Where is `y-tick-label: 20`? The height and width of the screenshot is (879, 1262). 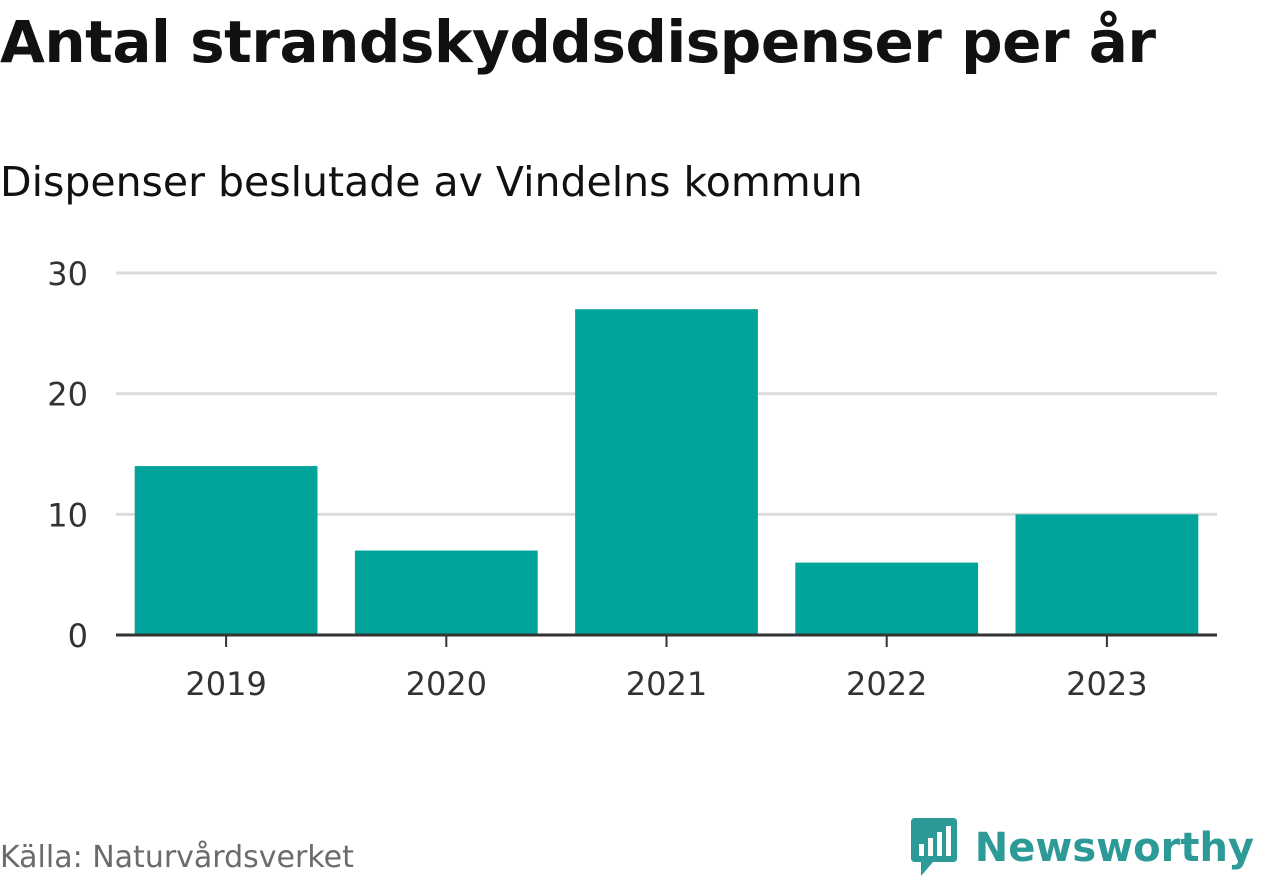
y-tick-label: 20 is located at coordinates (67, 395).